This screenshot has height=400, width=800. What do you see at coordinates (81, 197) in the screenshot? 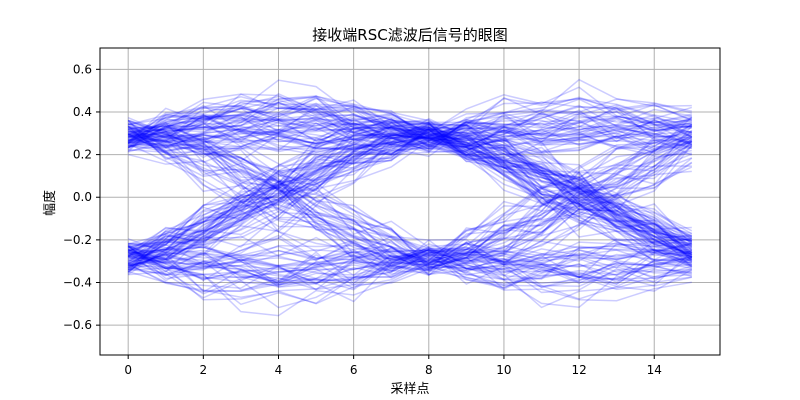
I see `y-axis-ticks: −0.6 −0.4 −0.2 0.0 0.2 0.4 0.6` at bounding box center [81, 197].